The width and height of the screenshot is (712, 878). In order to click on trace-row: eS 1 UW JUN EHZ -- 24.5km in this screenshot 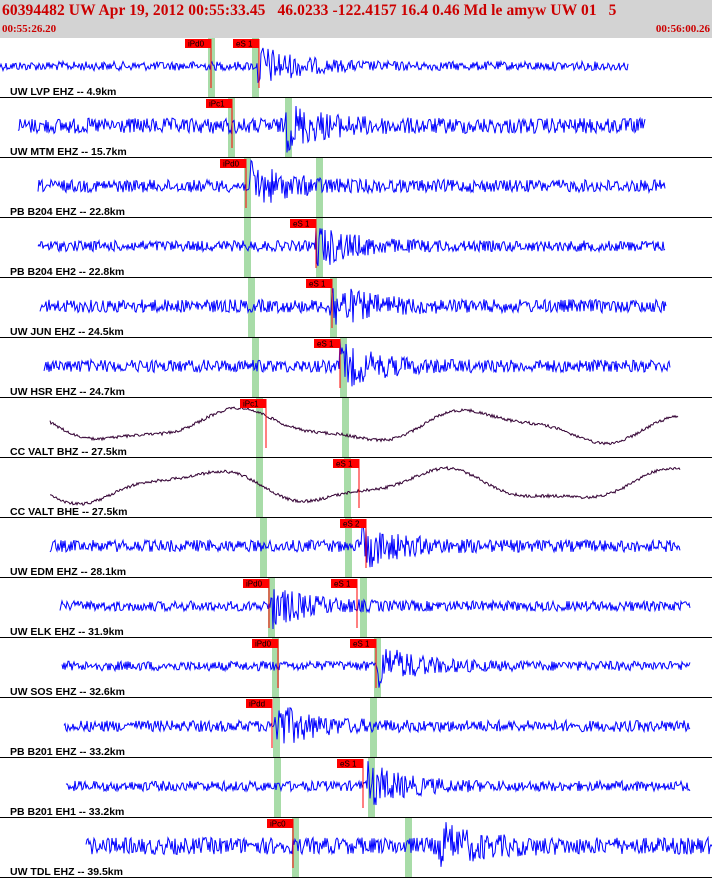, I will do `click(356, 308)`.